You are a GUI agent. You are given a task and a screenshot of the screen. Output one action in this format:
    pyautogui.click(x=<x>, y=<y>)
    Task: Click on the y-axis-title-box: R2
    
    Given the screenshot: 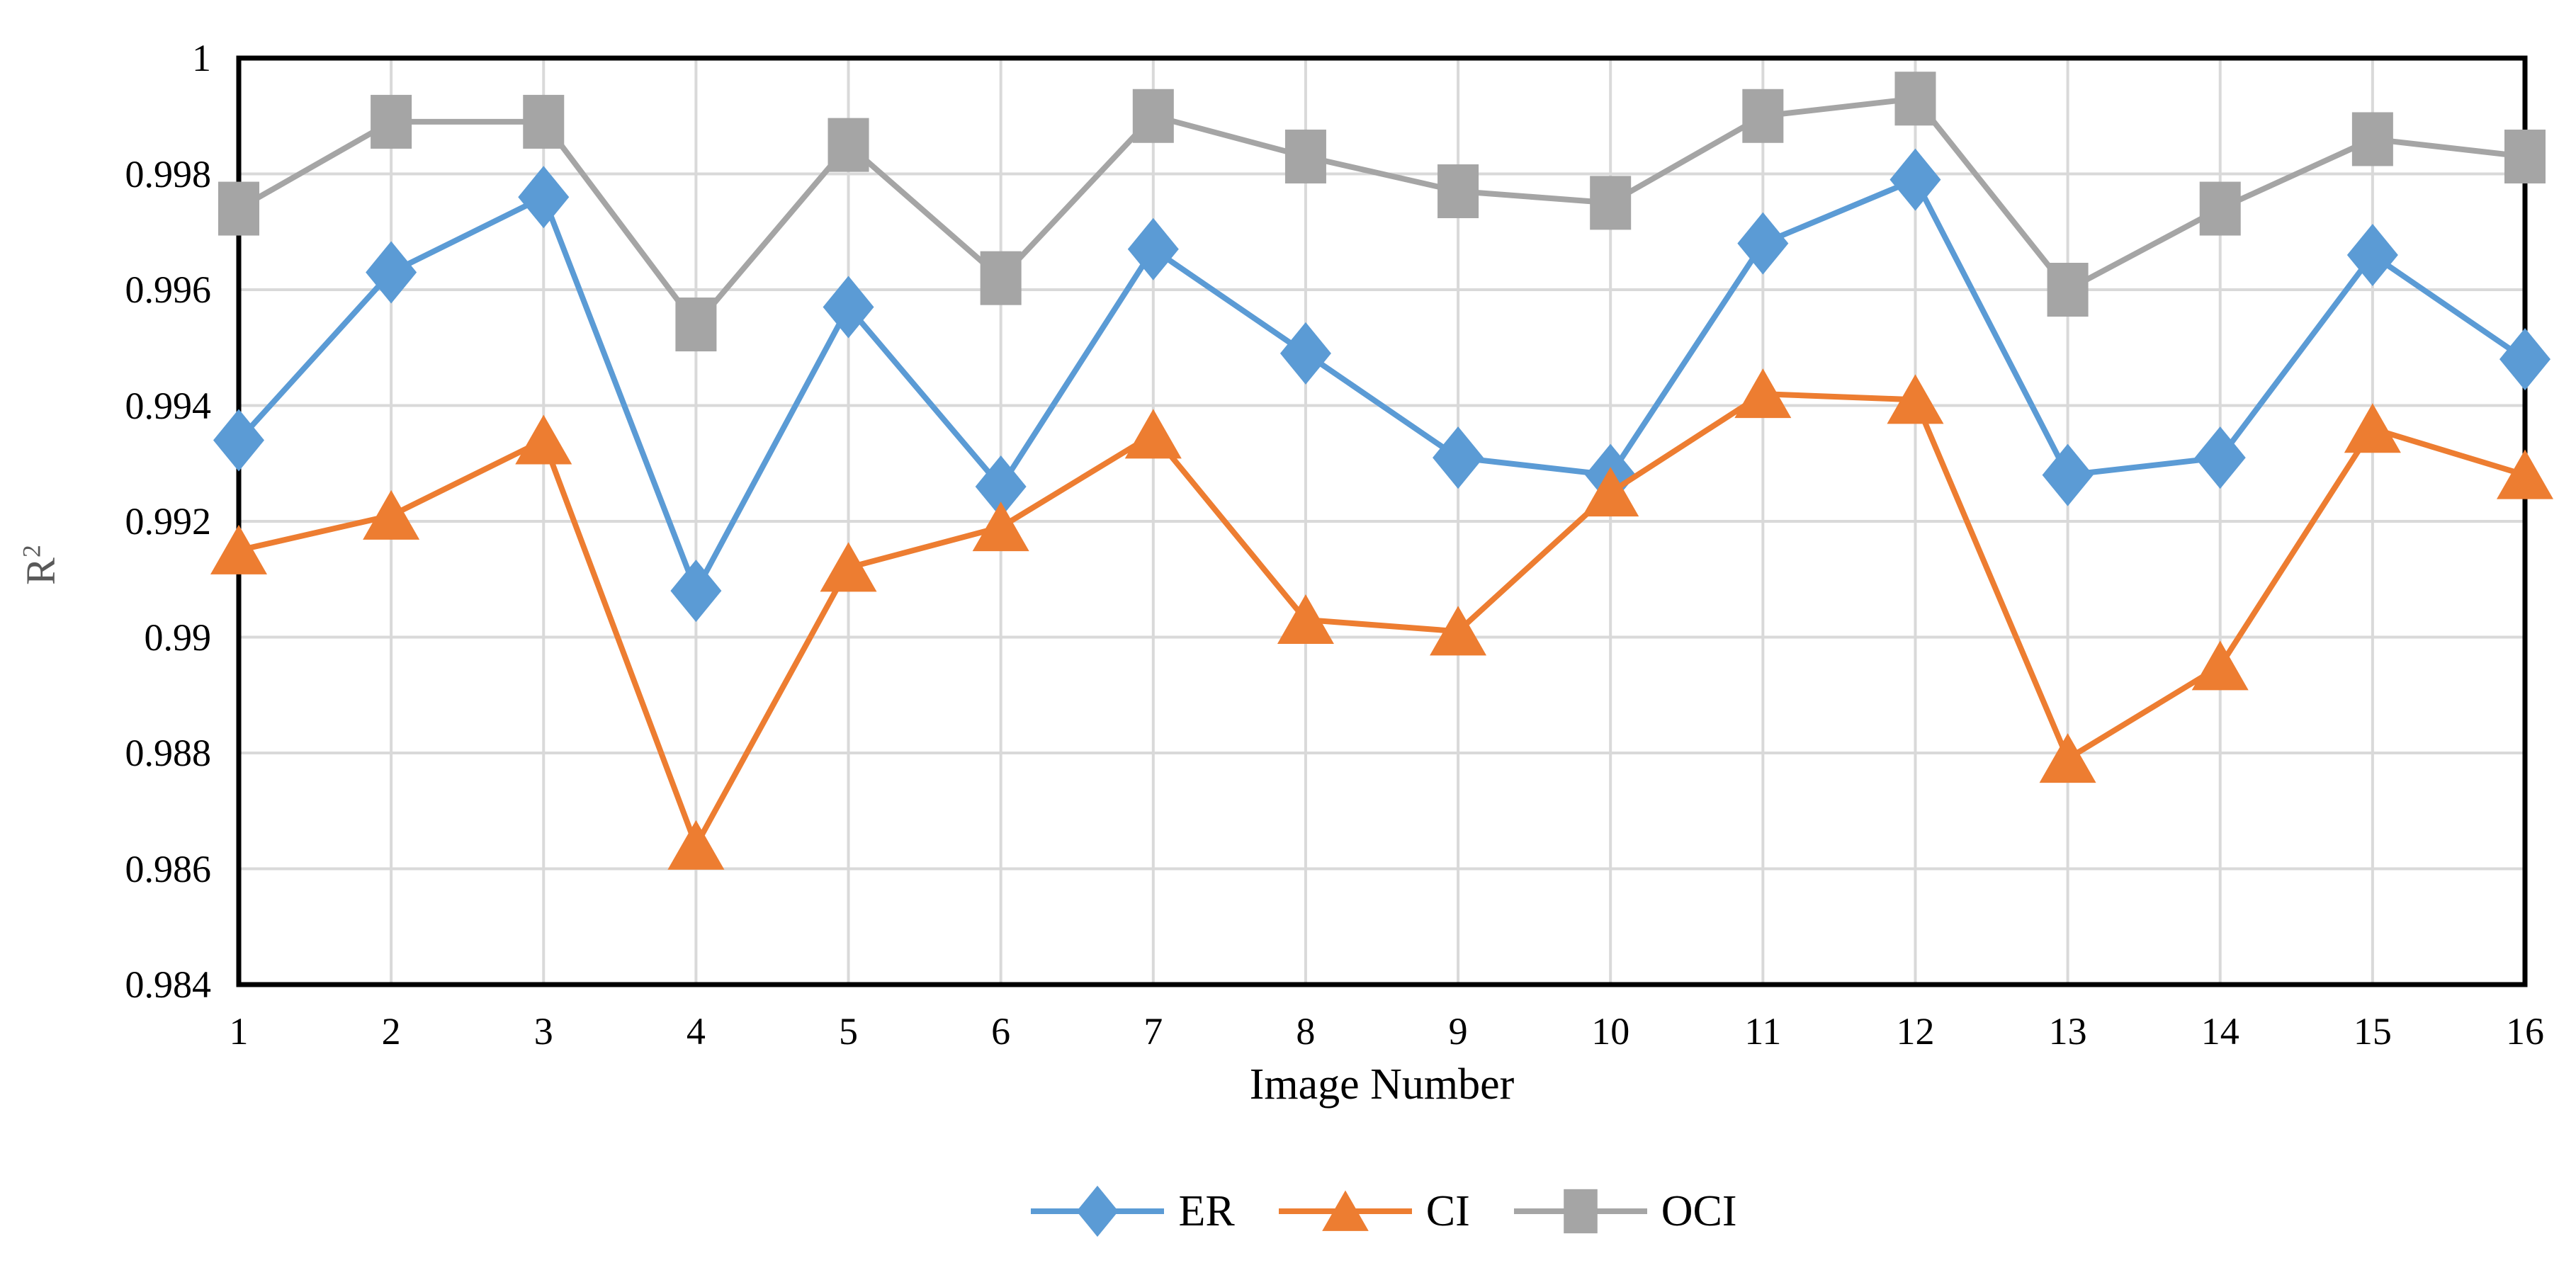 What is the action you would take?
    pyautogui.click(x=43, y=565)
    